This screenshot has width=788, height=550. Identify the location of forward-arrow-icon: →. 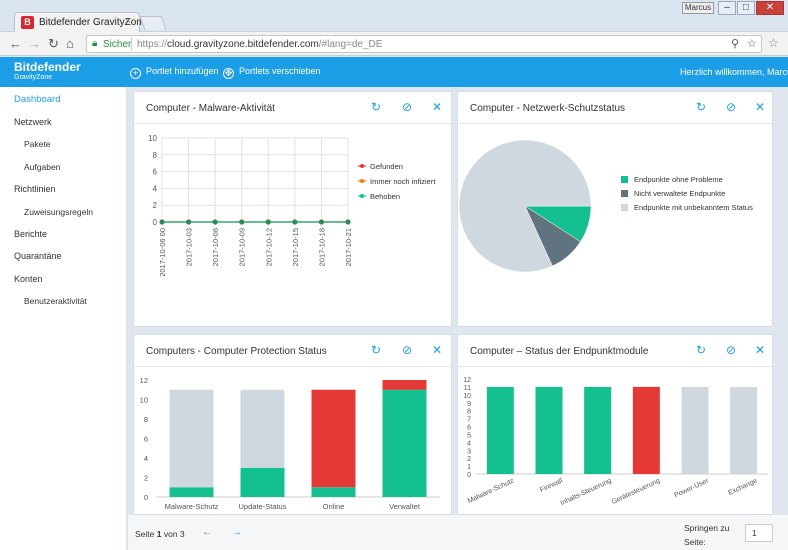
(34, 43).